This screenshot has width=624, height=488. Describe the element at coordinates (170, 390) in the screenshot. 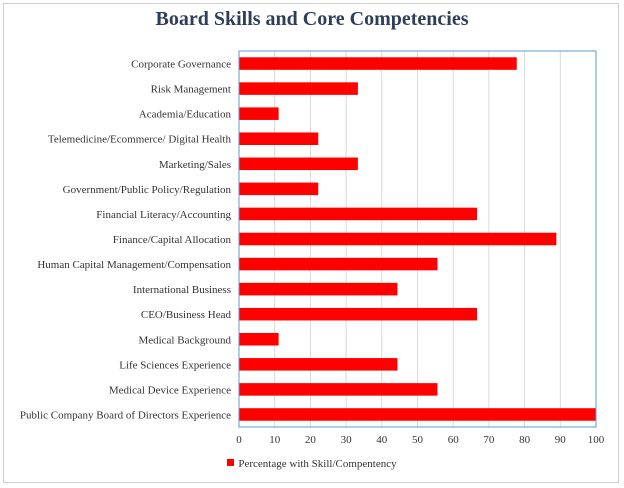

I see `category-label: Medical Device Experience` at that location.